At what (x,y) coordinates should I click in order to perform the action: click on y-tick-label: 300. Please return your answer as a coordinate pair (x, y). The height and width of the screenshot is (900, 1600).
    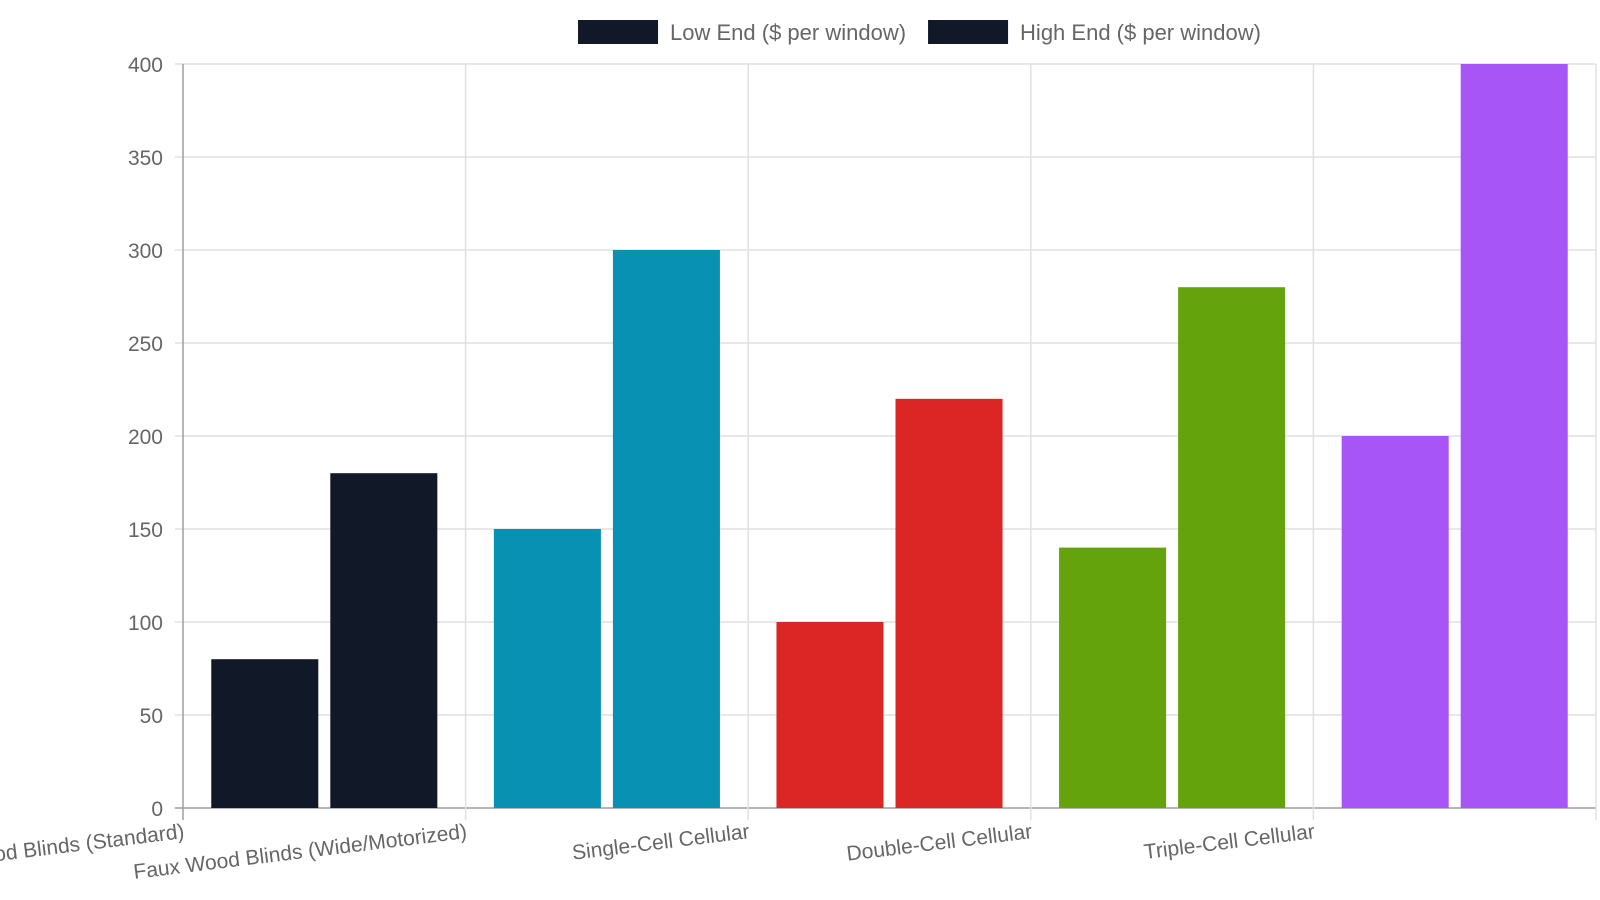
    Looking at the image, I should click on (145, 251).